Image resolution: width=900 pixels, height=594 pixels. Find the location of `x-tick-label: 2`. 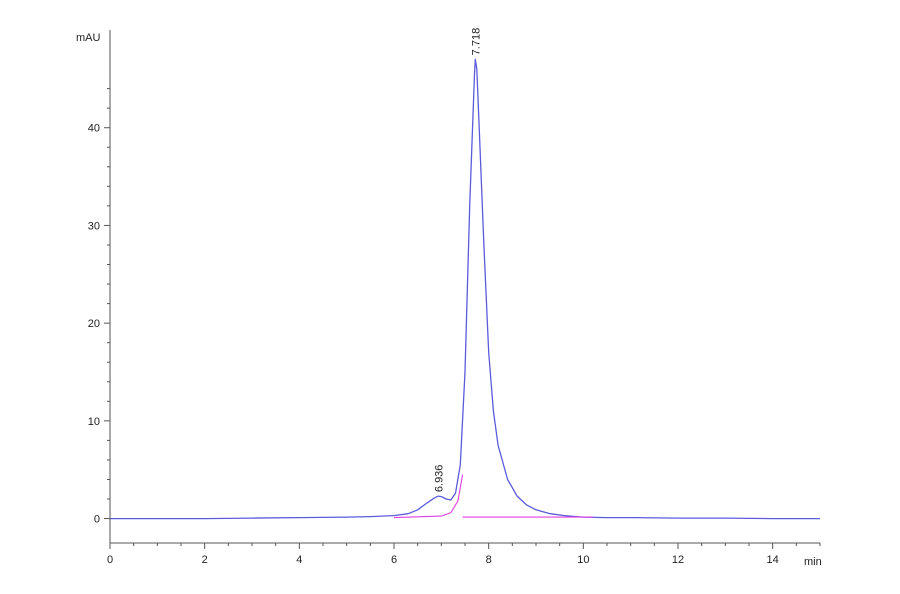

x-tick-label: 2 is located at coordinates (205, 560).